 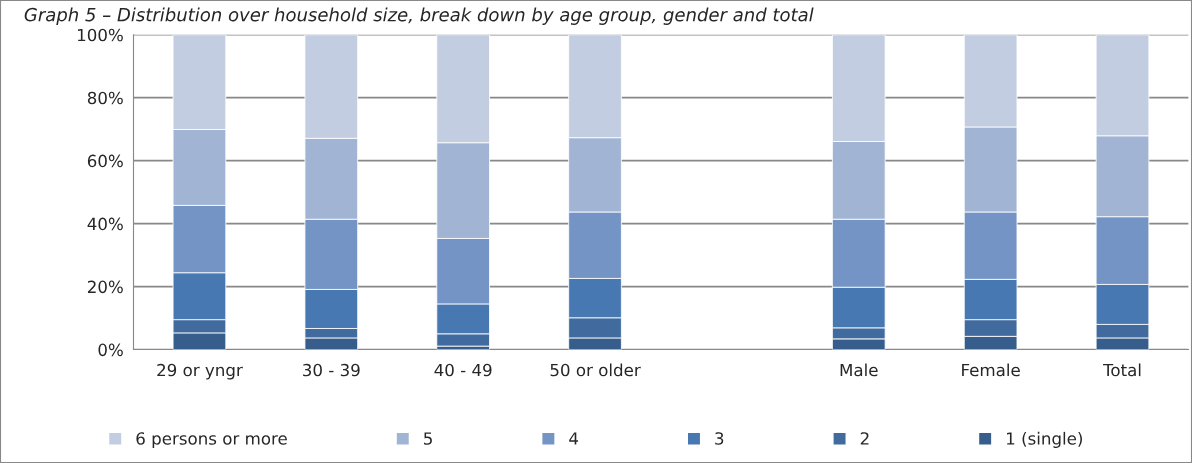 I want to click on legend-label: 3, so click(x=719, y=438).